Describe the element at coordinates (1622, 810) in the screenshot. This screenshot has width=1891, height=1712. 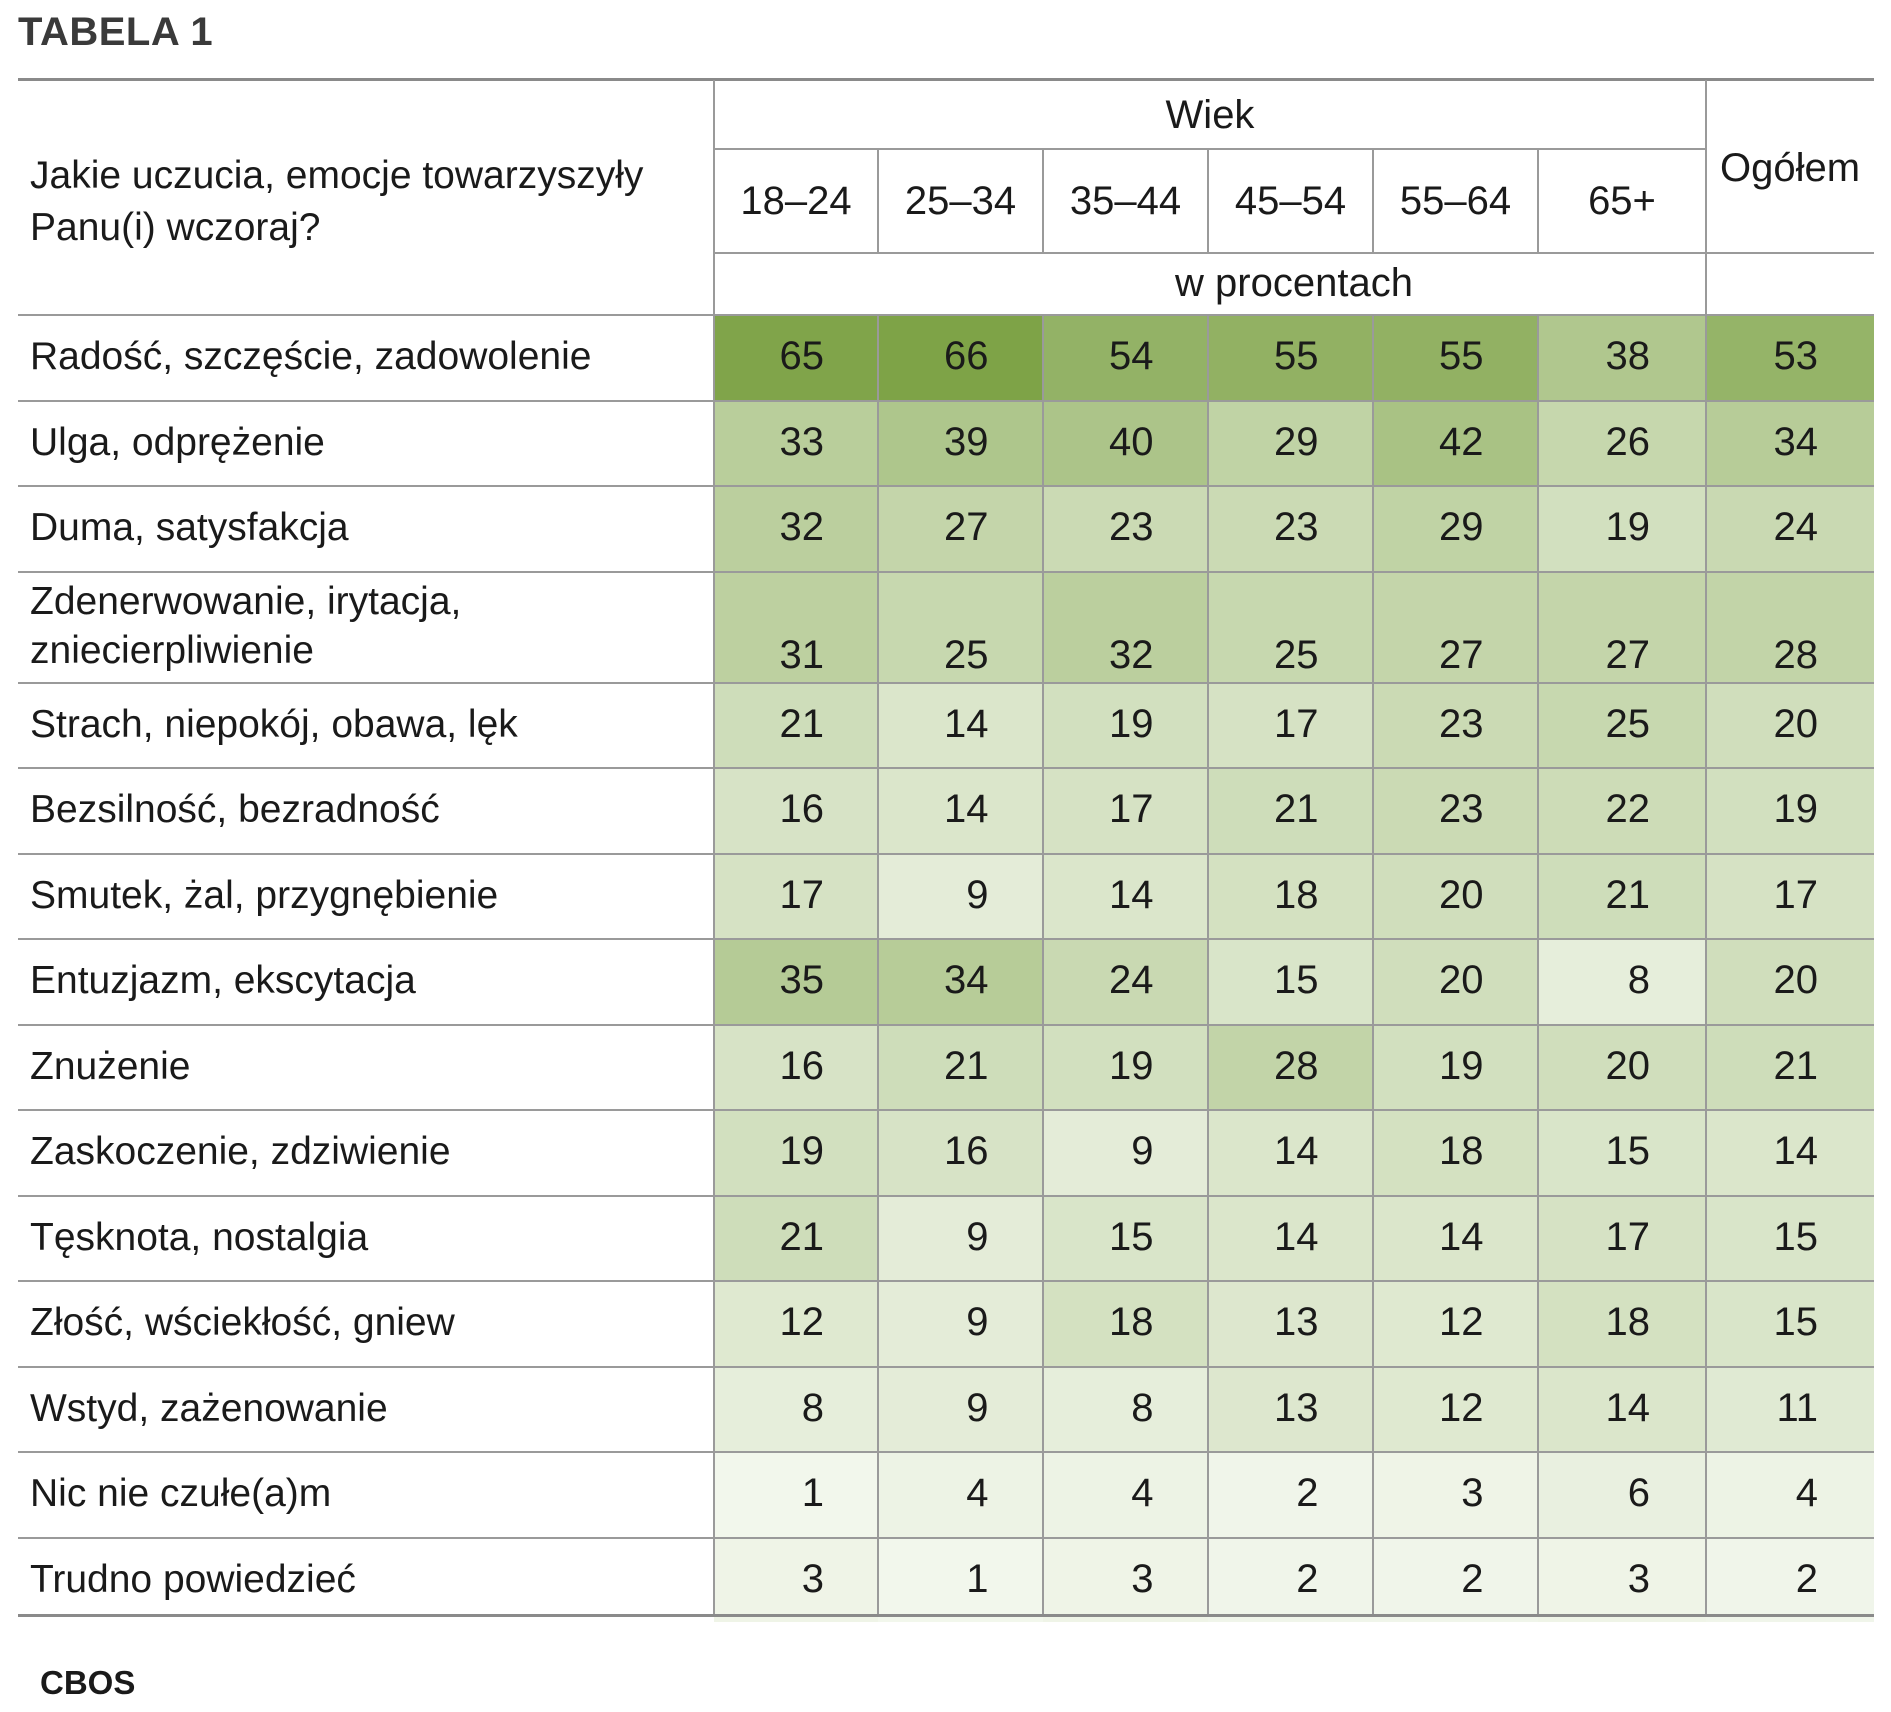
I see `value-cell: 22` at that location.